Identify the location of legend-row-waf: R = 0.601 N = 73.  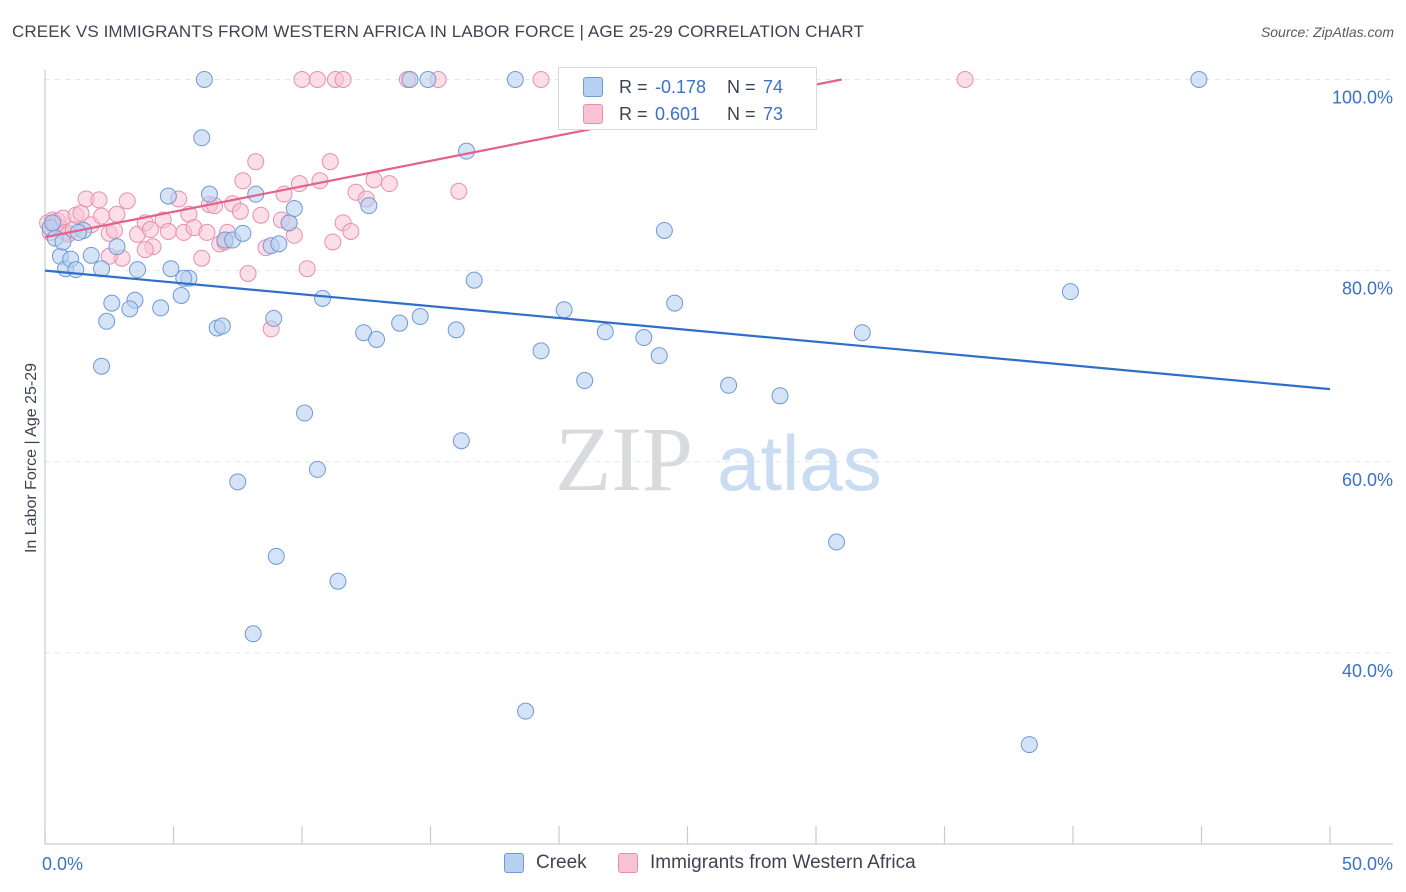
(683, 114).